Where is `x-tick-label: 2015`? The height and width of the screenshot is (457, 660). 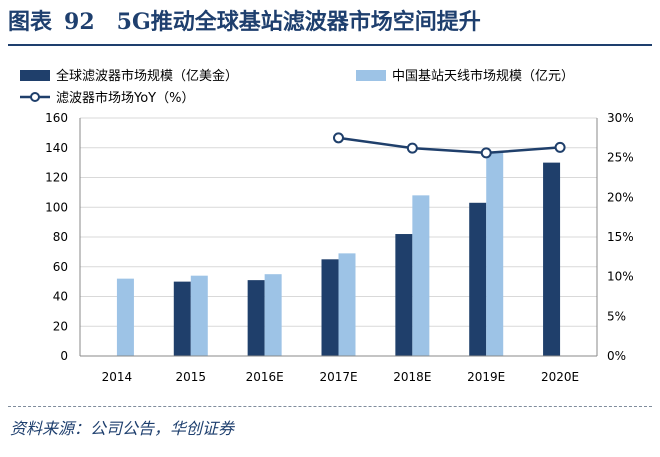 x-tick-label: 2015 is located at coordinates (191, 377).